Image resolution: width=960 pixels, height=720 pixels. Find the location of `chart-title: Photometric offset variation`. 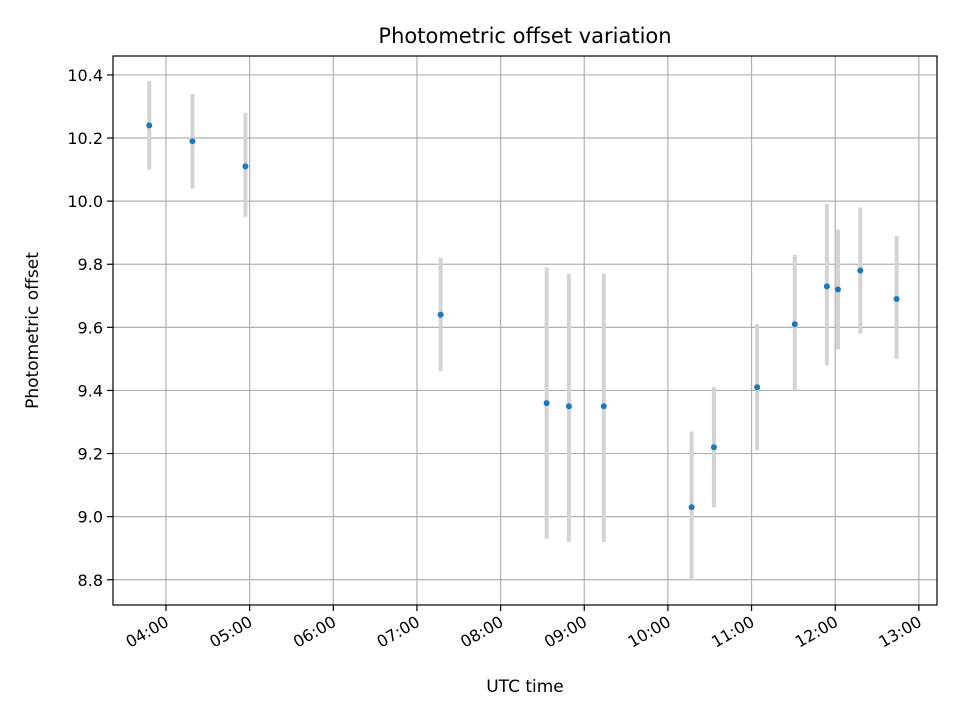

chart-title: Photometric offset variation is located at coordinates (524, 36).